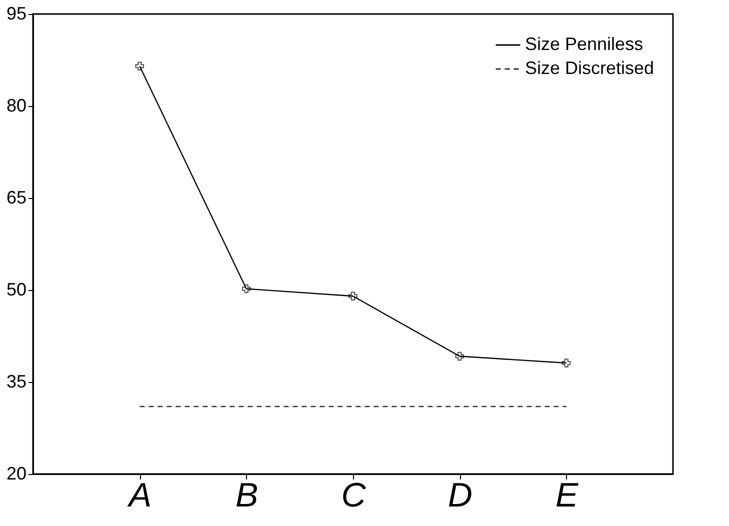 Image resolution: width=729 pixels, height=526 pixels. Describe the element at coordinates (246, 495) in the screenshot. I see `x-tick-label: B` at that location.